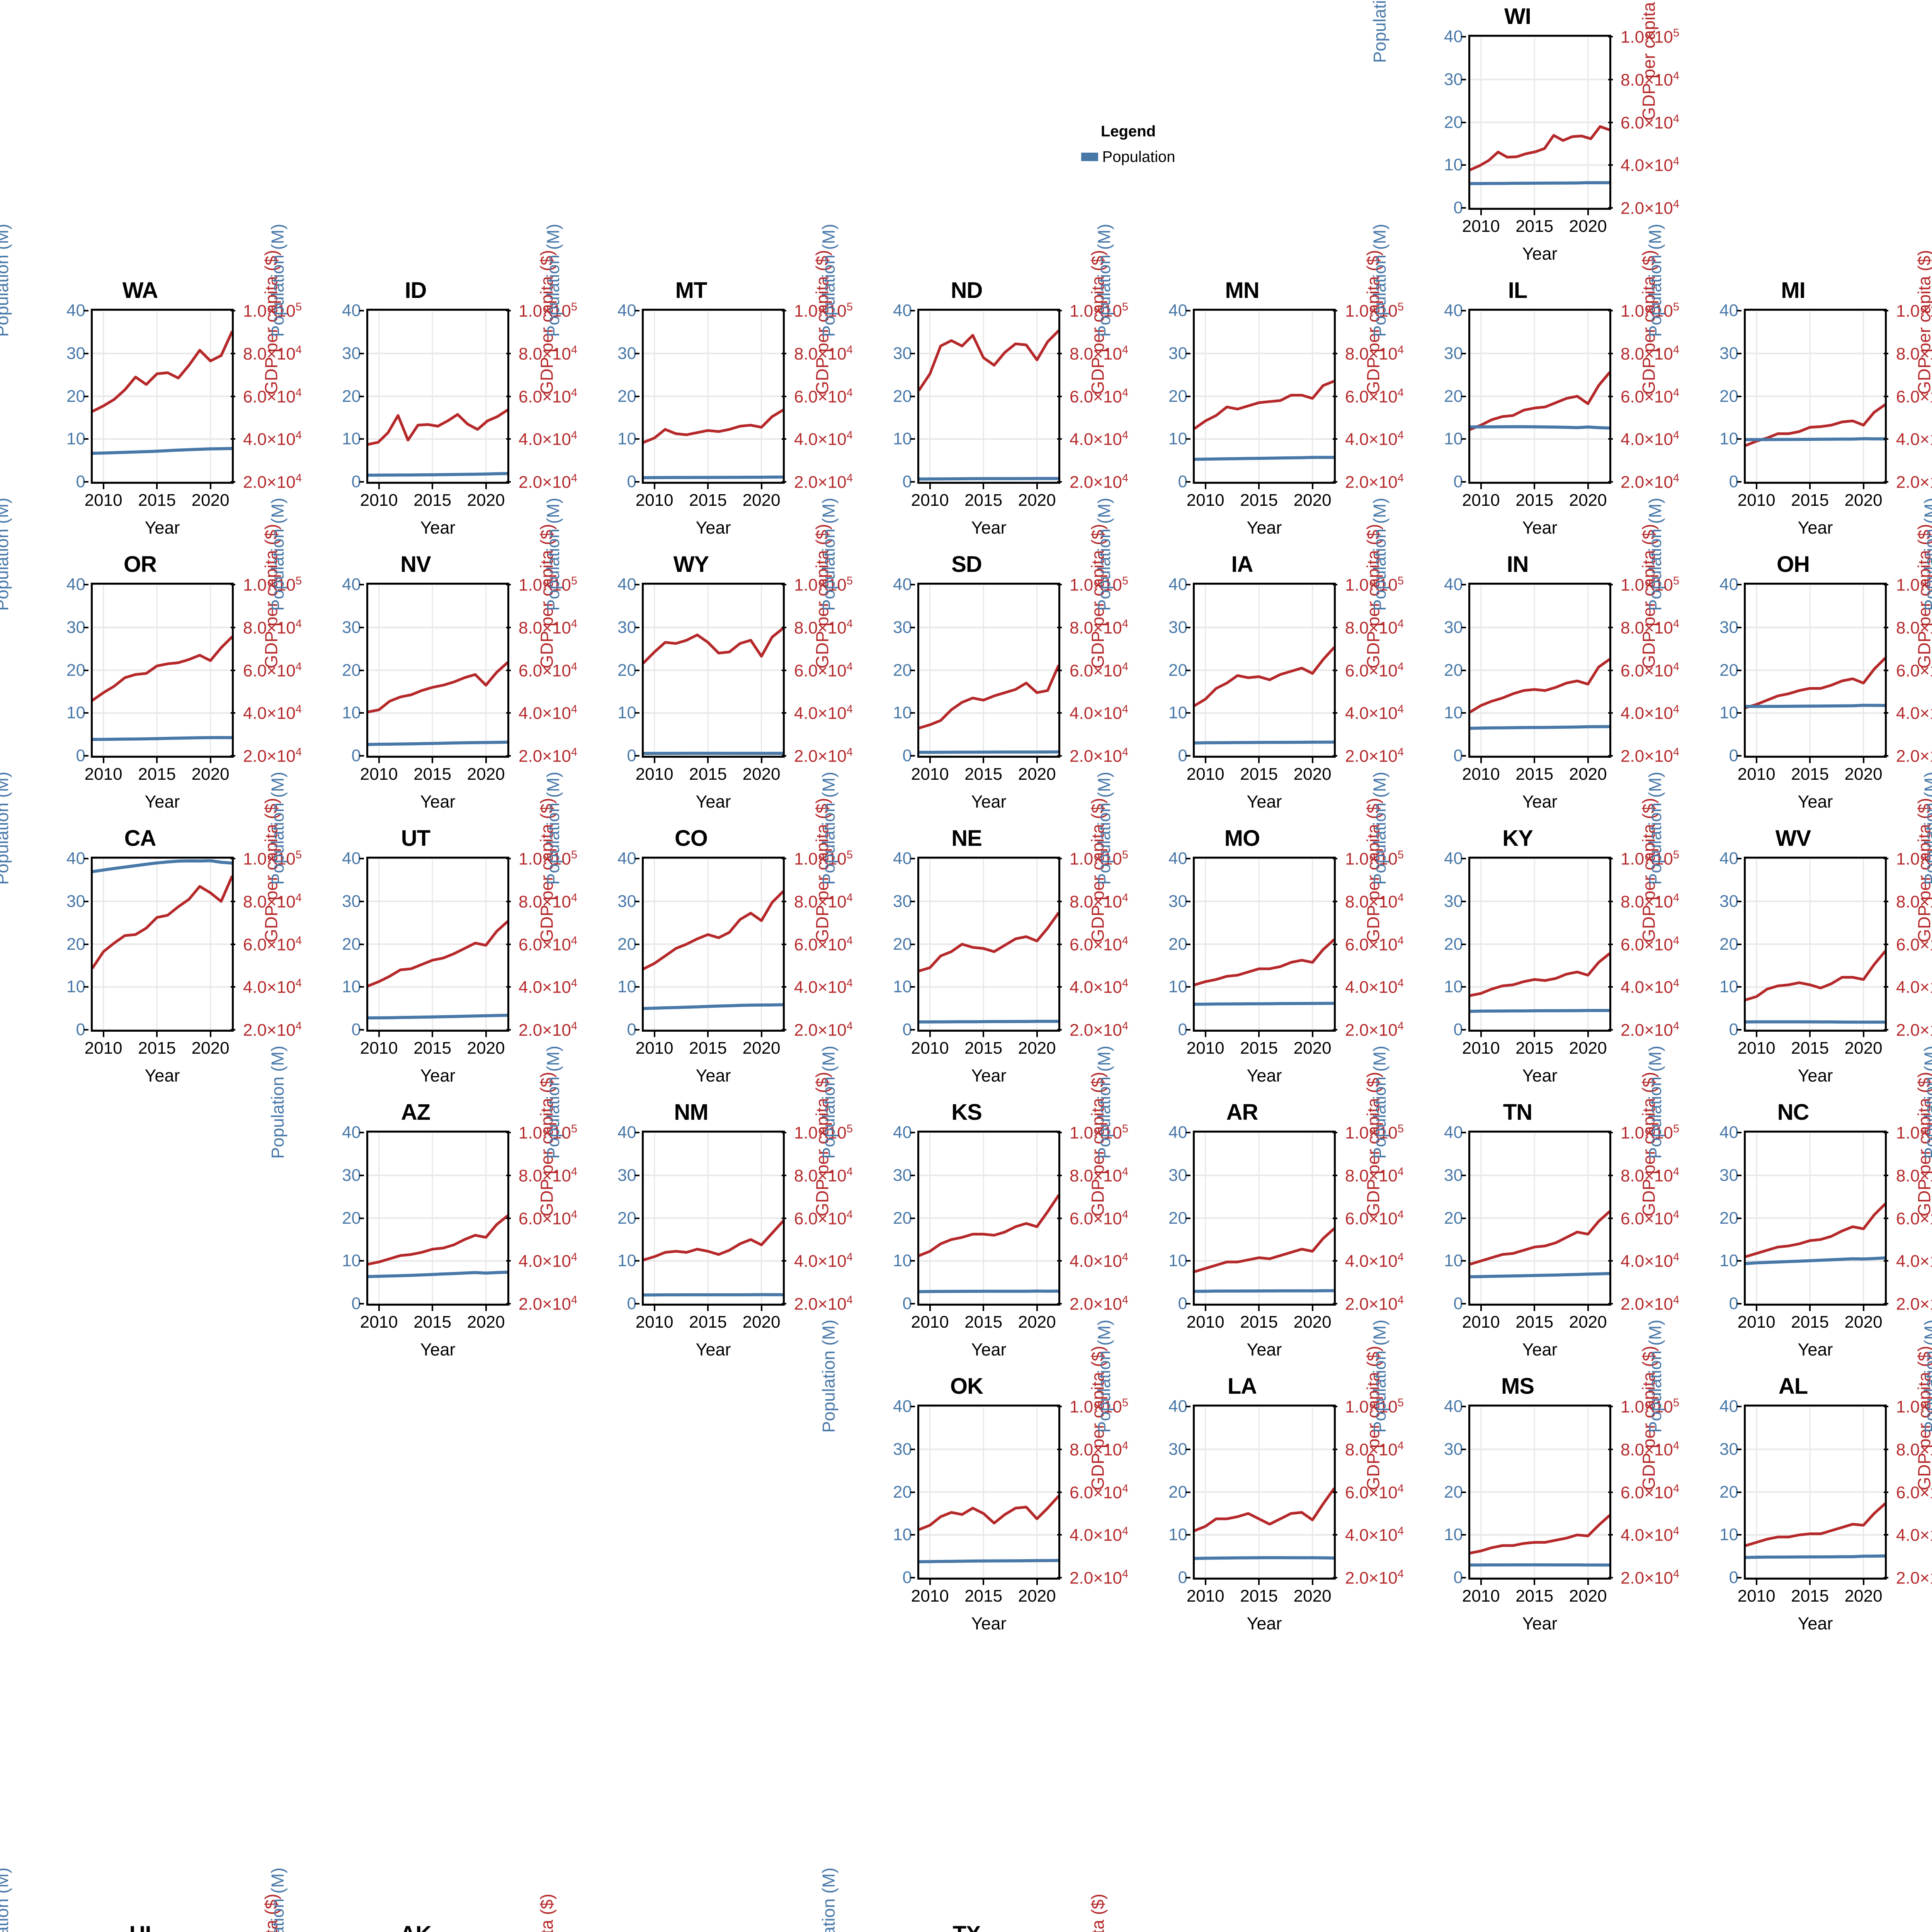 This screenshot has height=1932, width=1932. I want to click on panel-title-ks: KS, so click(967, 1113).